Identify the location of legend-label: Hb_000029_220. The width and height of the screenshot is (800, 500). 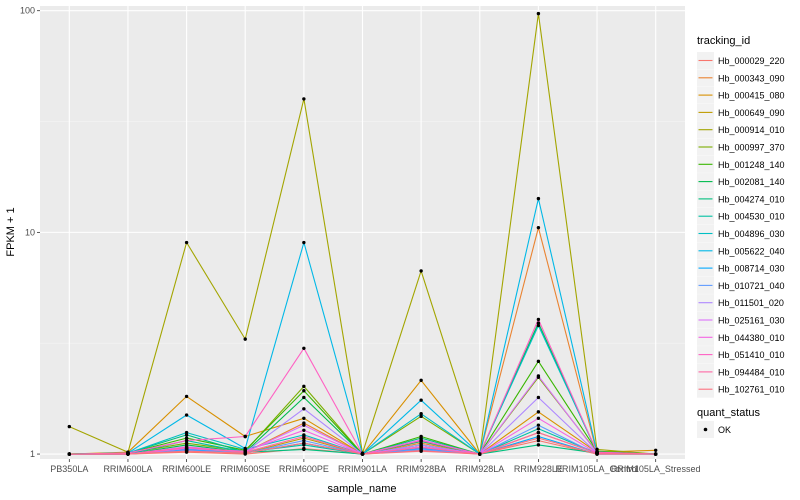
(751, 61).